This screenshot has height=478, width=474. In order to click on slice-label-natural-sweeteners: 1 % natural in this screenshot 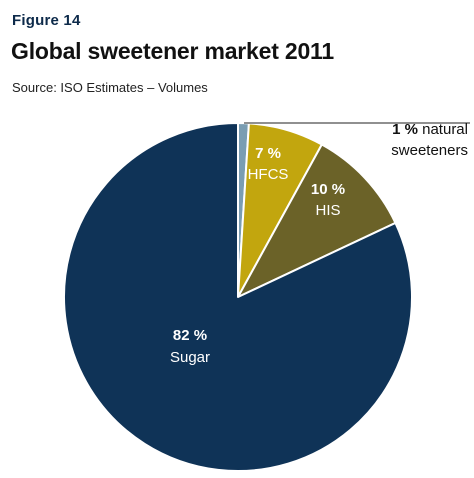, I will do `click(430, 129)`.